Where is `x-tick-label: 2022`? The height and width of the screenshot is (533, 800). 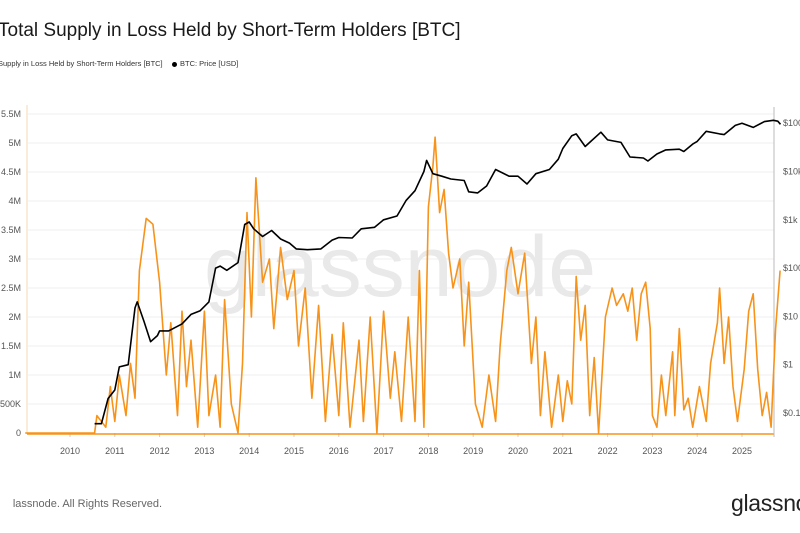
x-tick-label: 2022 is located at coordinates (608, 451).